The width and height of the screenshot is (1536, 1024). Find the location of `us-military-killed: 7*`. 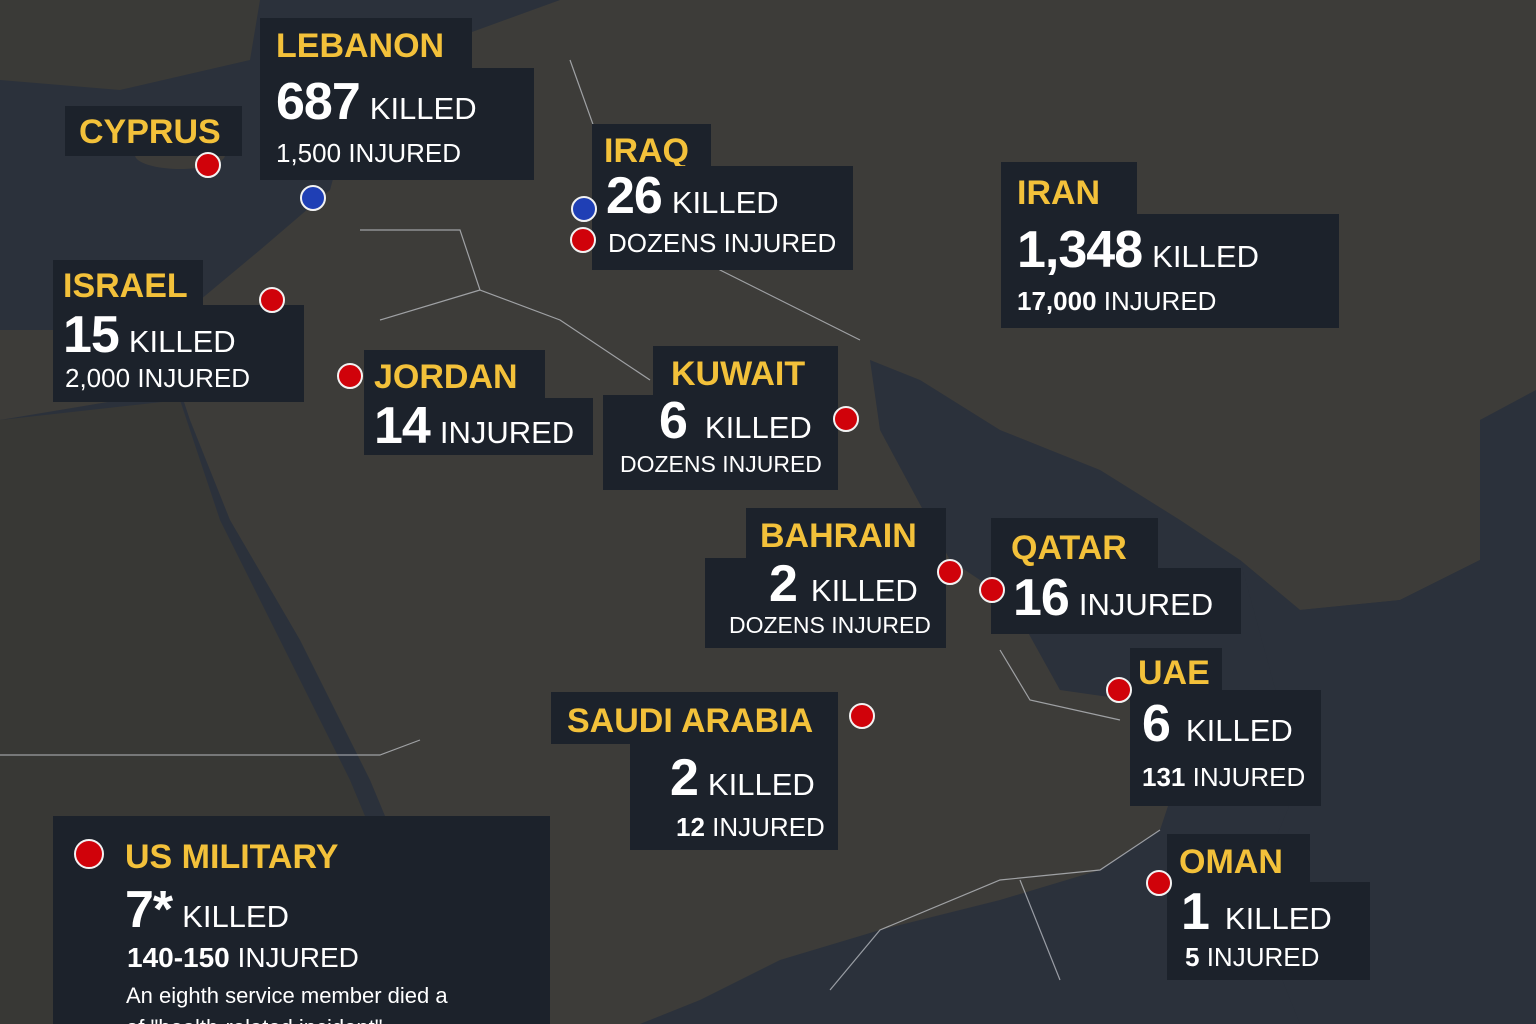

us-military-killed: 7* is located at coordinates (149, 910).